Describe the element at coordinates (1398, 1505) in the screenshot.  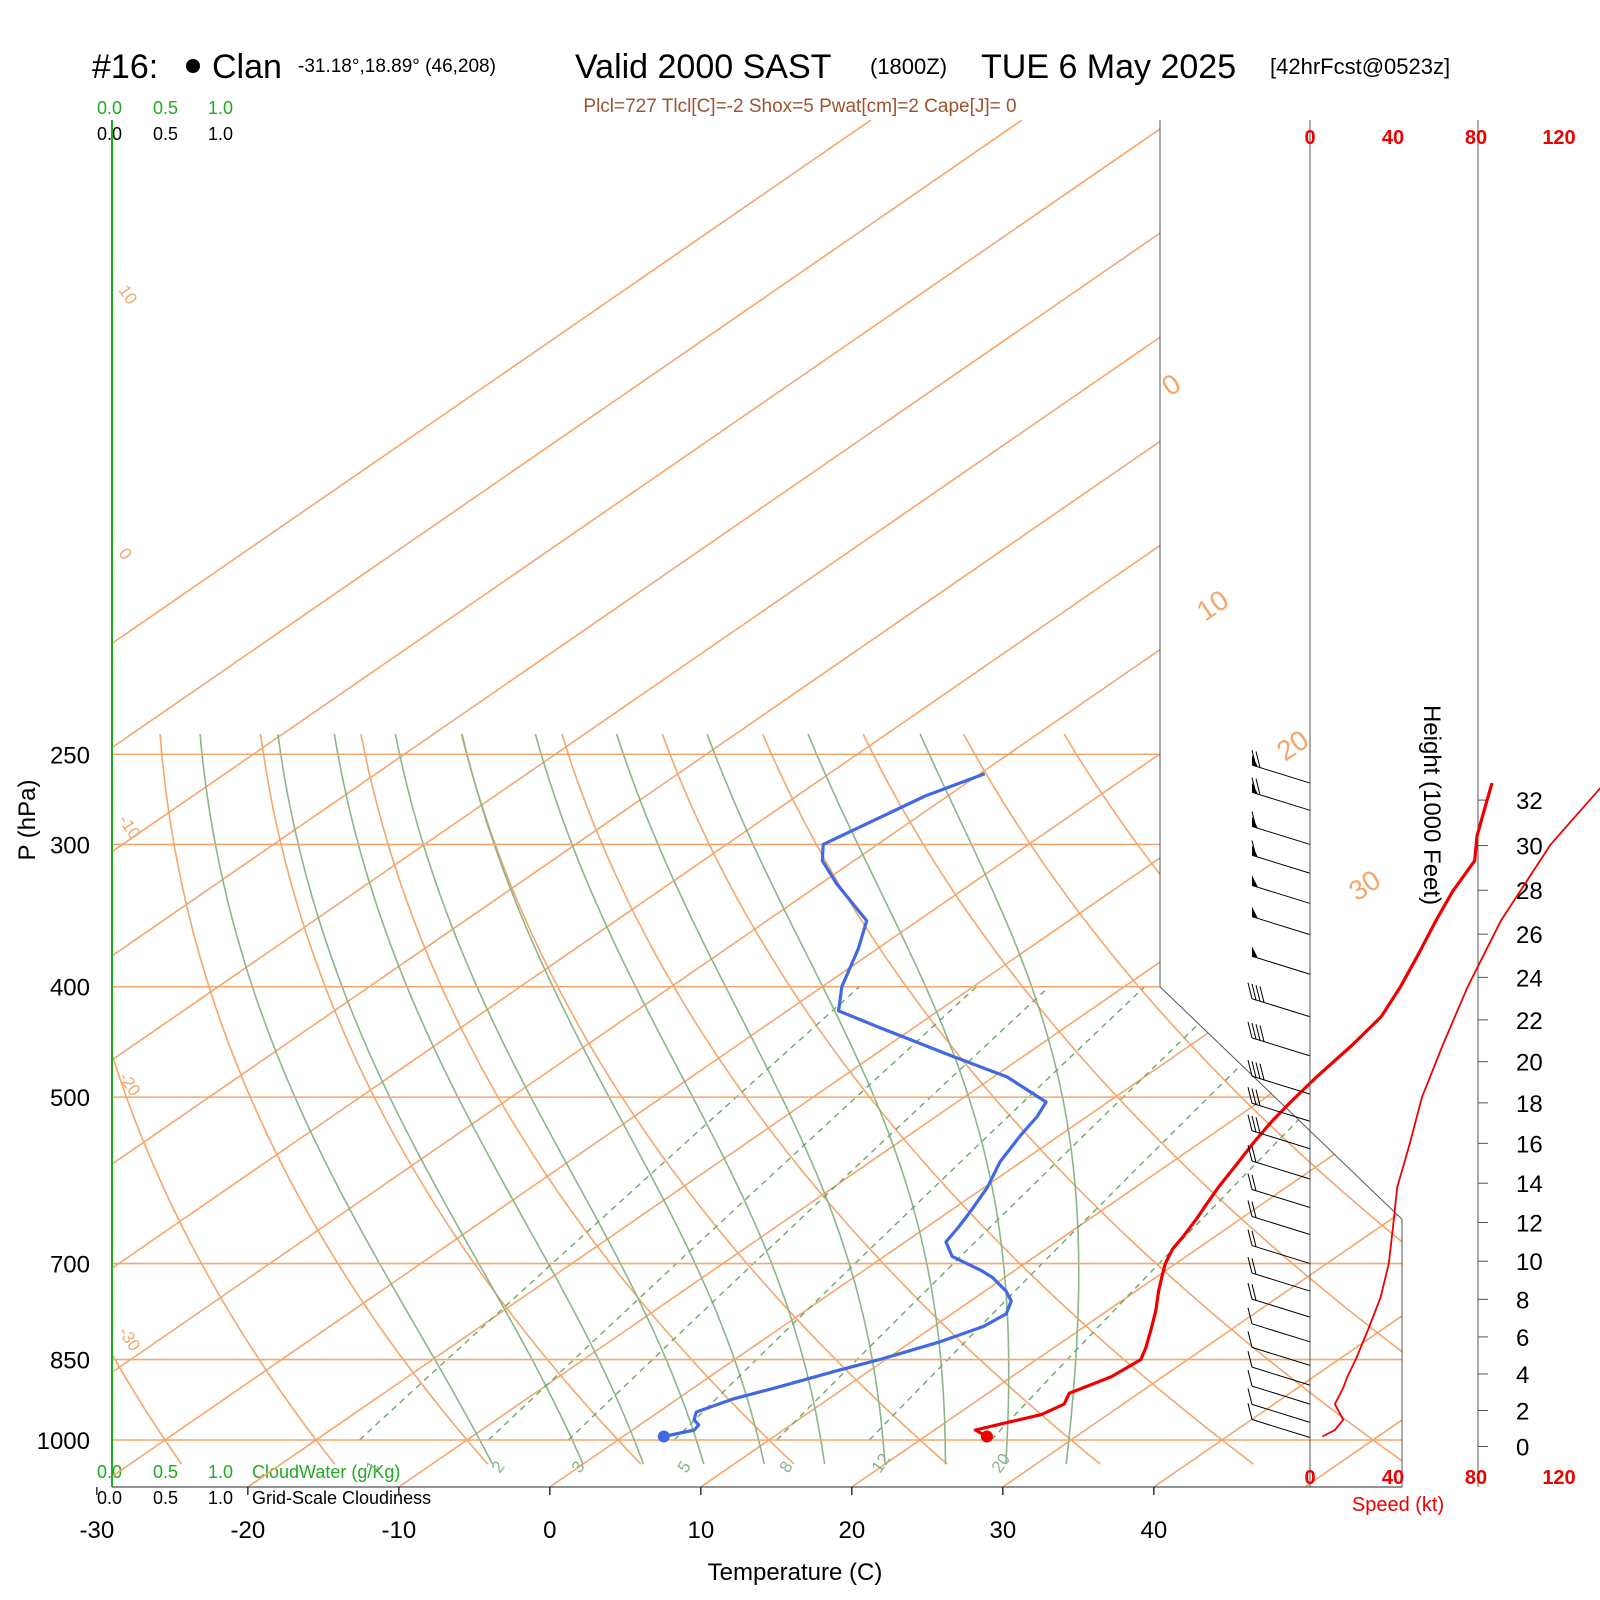
I see `speed-axis-label: Speed (kt)` at that location.